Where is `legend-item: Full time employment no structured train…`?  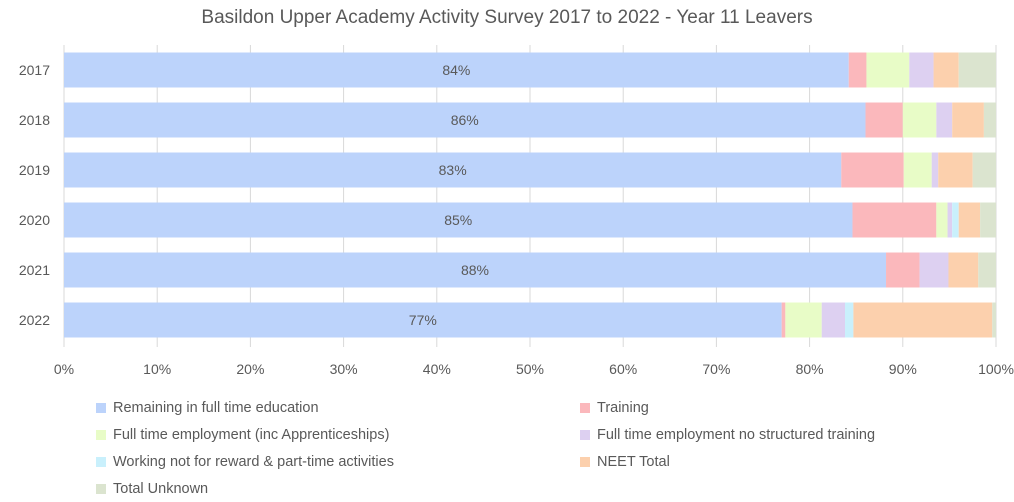 legend-item: Full time employment no structured train… is located at coordinates (727, 435).